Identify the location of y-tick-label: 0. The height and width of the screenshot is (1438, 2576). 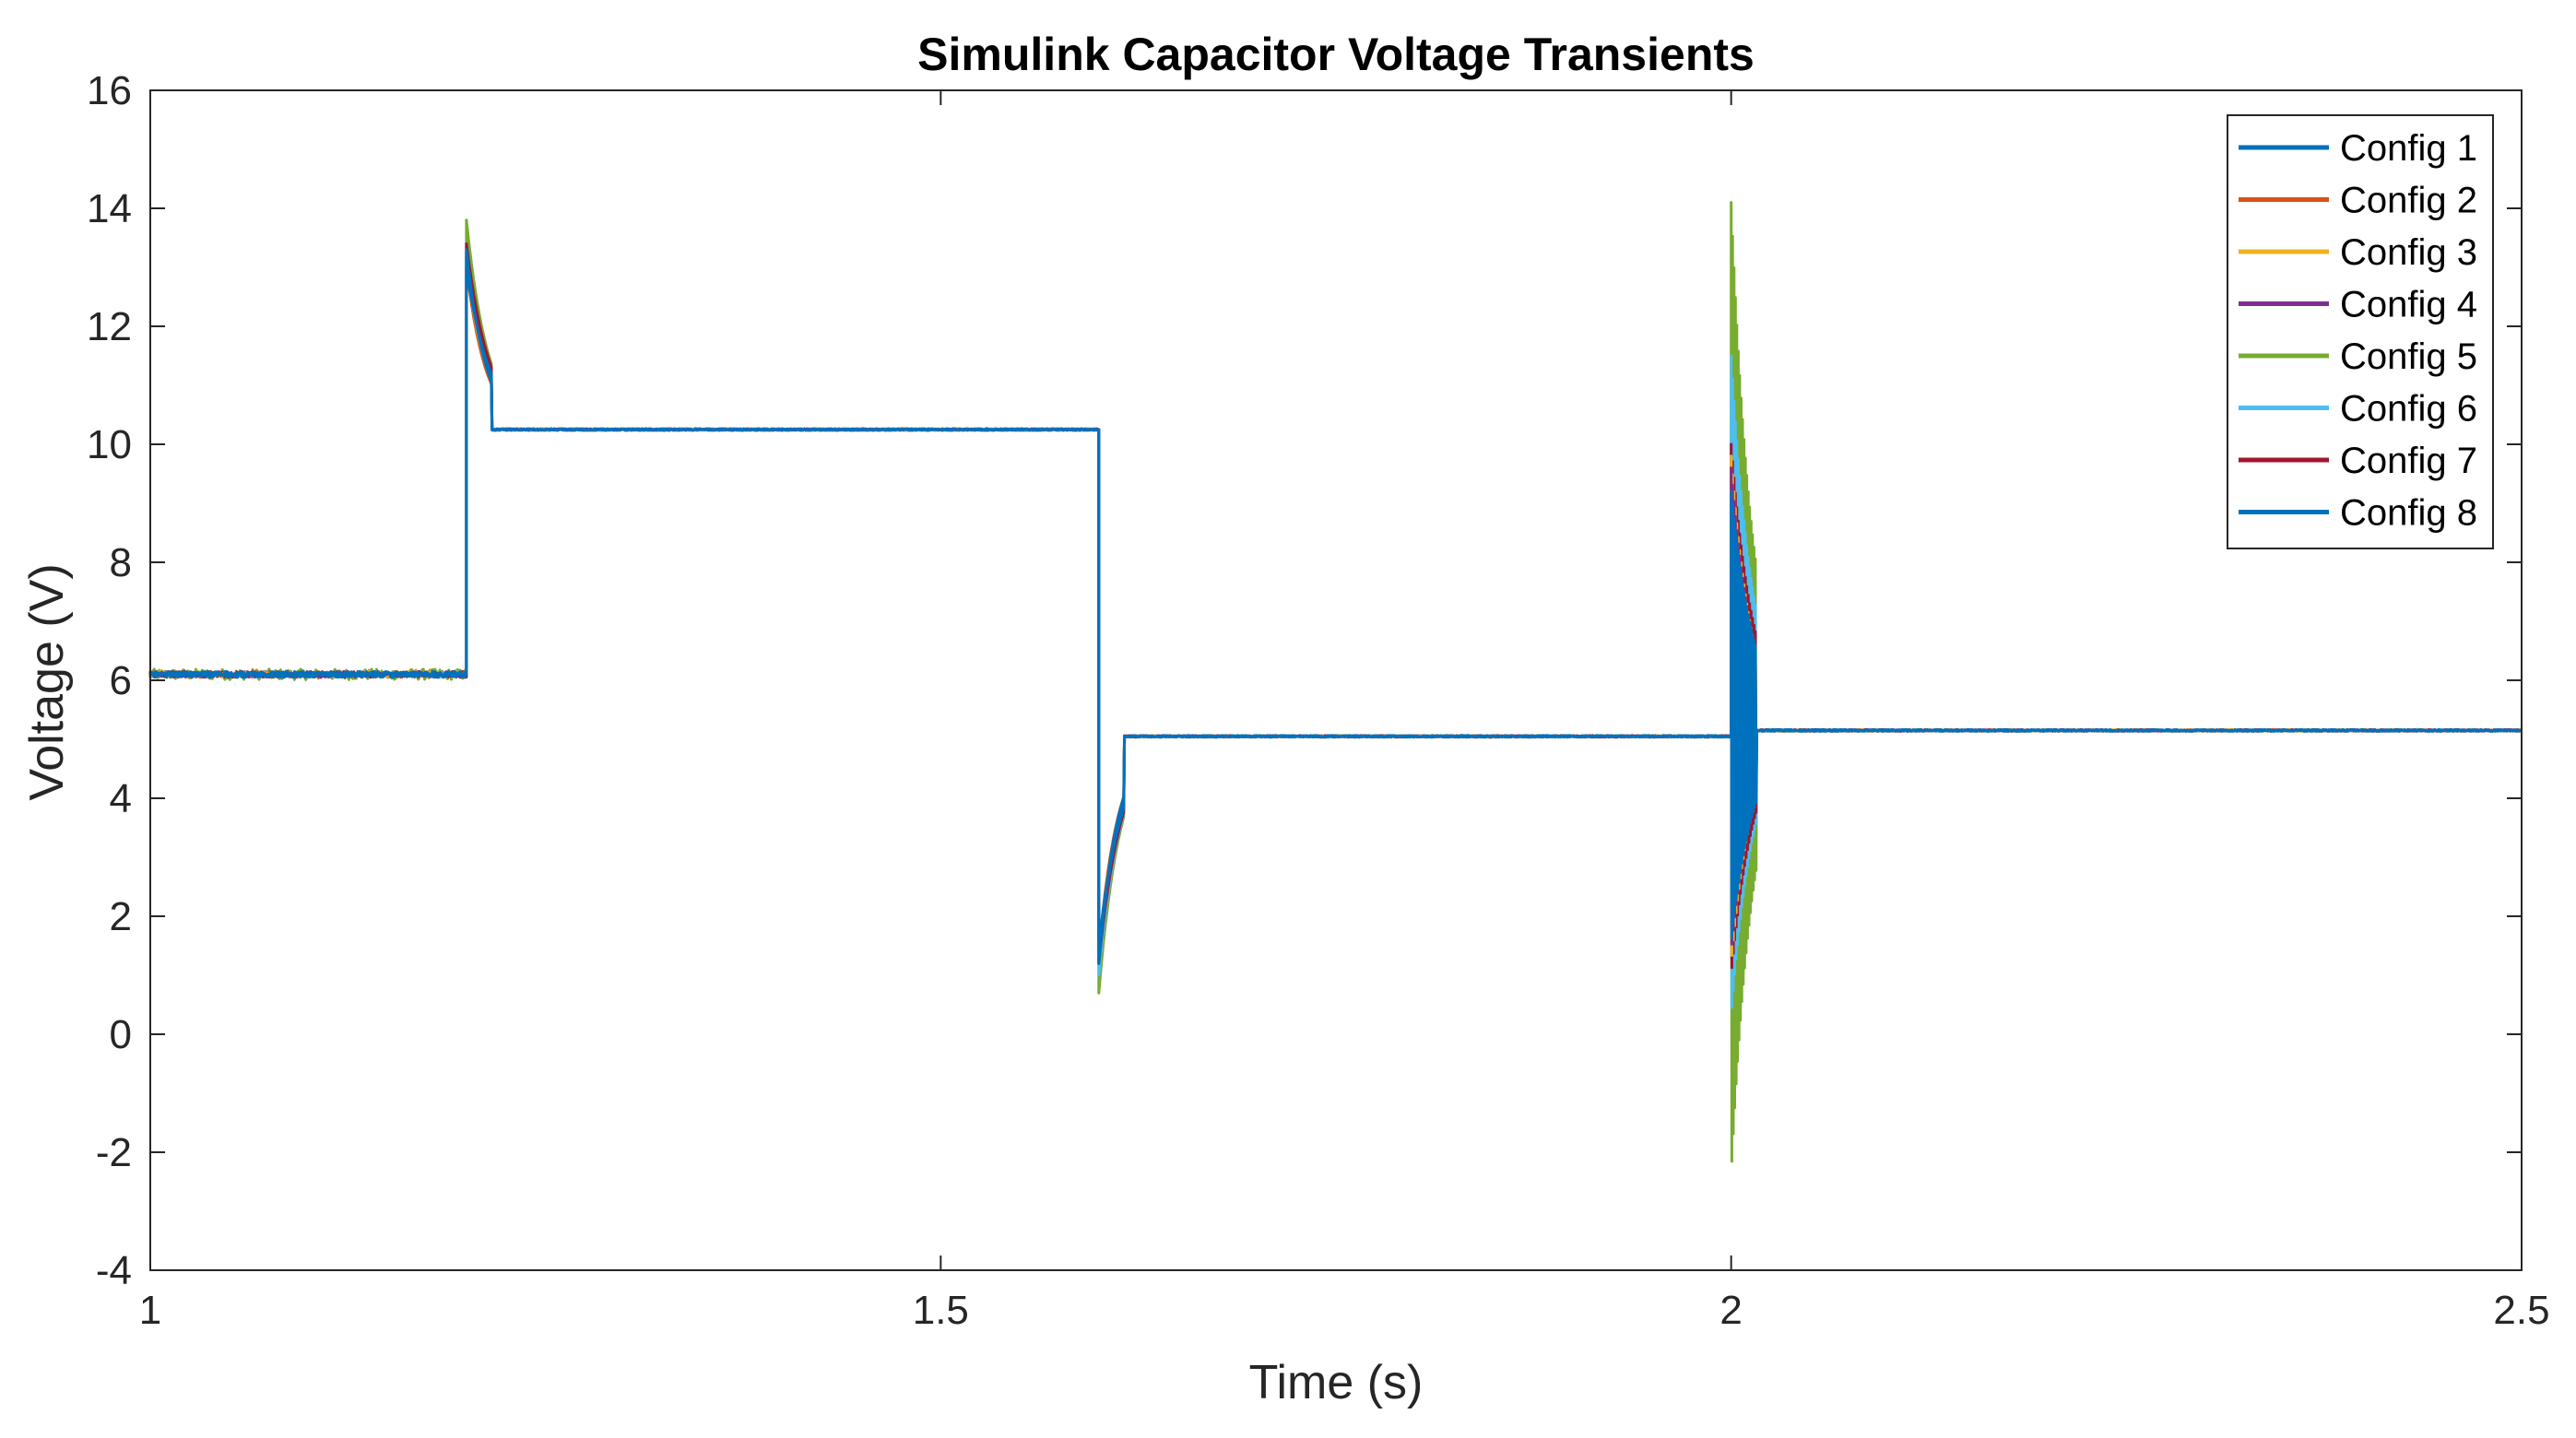
(121, 1034).